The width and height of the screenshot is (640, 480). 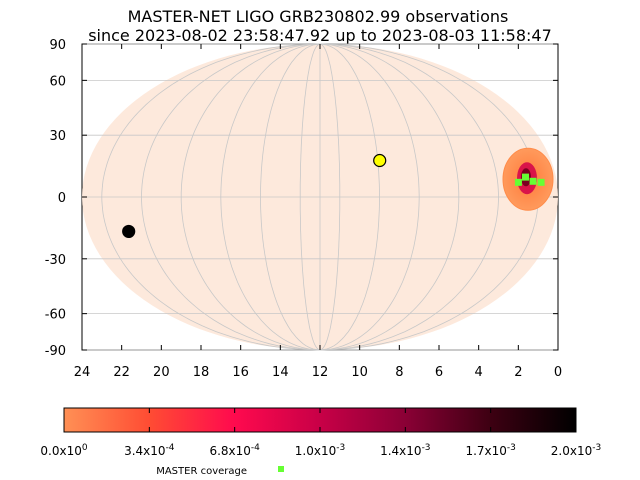 What do you see at coordinates (518, 372) in the screenshot?
I see `x-tick-label: 2` at bounding box center [518, 372].